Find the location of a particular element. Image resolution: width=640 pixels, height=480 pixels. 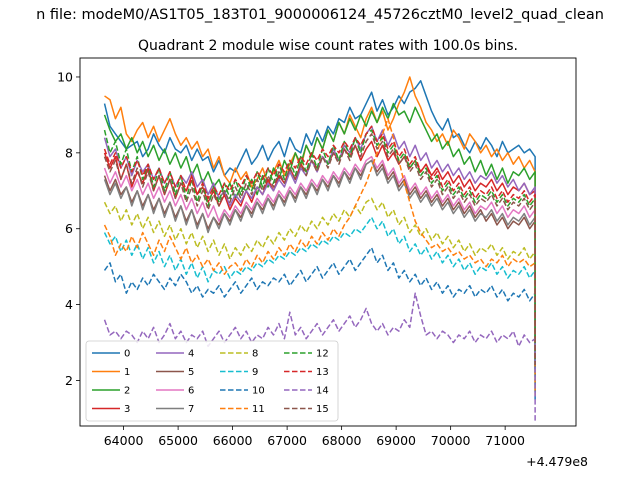

y-tick-label: 4 is located at coordinates (69, 304).